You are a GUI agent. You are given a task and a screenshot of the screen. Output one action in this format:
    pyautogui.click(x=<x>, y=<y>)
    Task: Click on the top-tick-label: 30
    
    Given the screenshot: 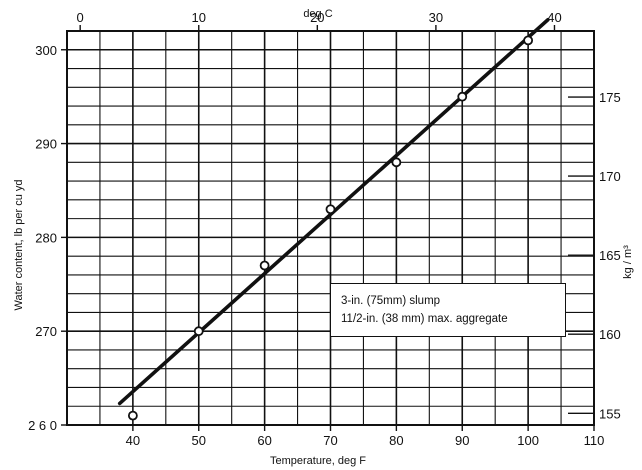 What is the action you would take?
    pyautogui.click(x=436, y=17)
    